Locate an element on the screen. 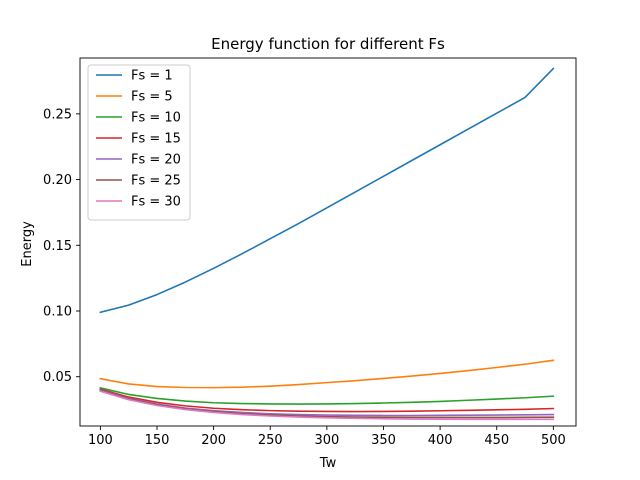 This screenshot has width=640, height=480. chart-title: Energy function for different Fs is located at coordinates (328, 44).